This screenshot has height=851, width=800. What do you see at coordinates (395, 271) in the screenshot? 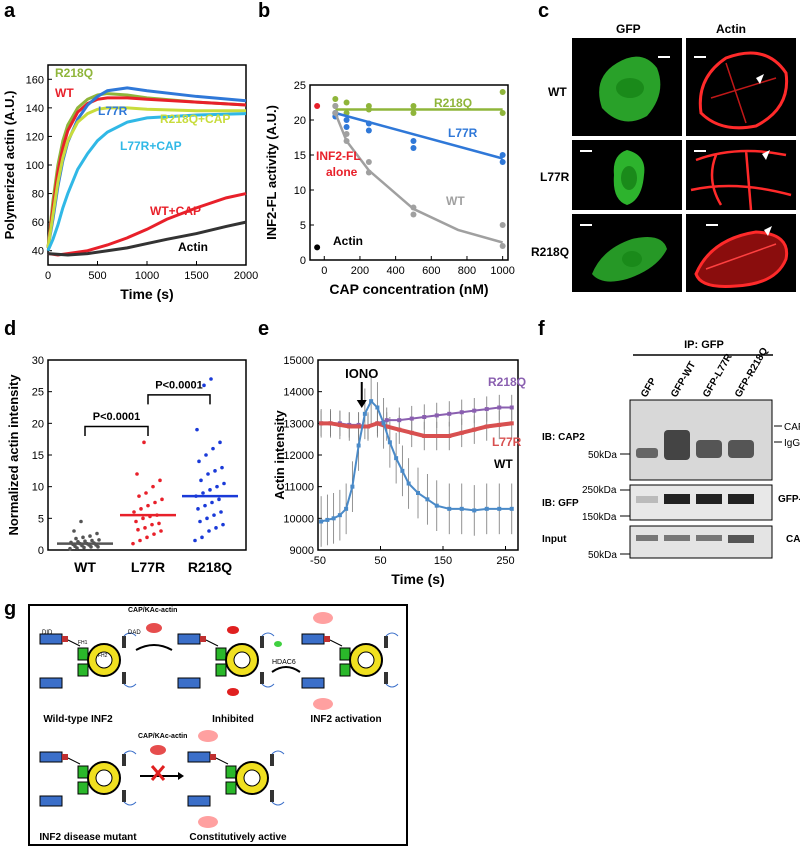
I see `x-tick-label: 400` at bounding box center [395, 271].